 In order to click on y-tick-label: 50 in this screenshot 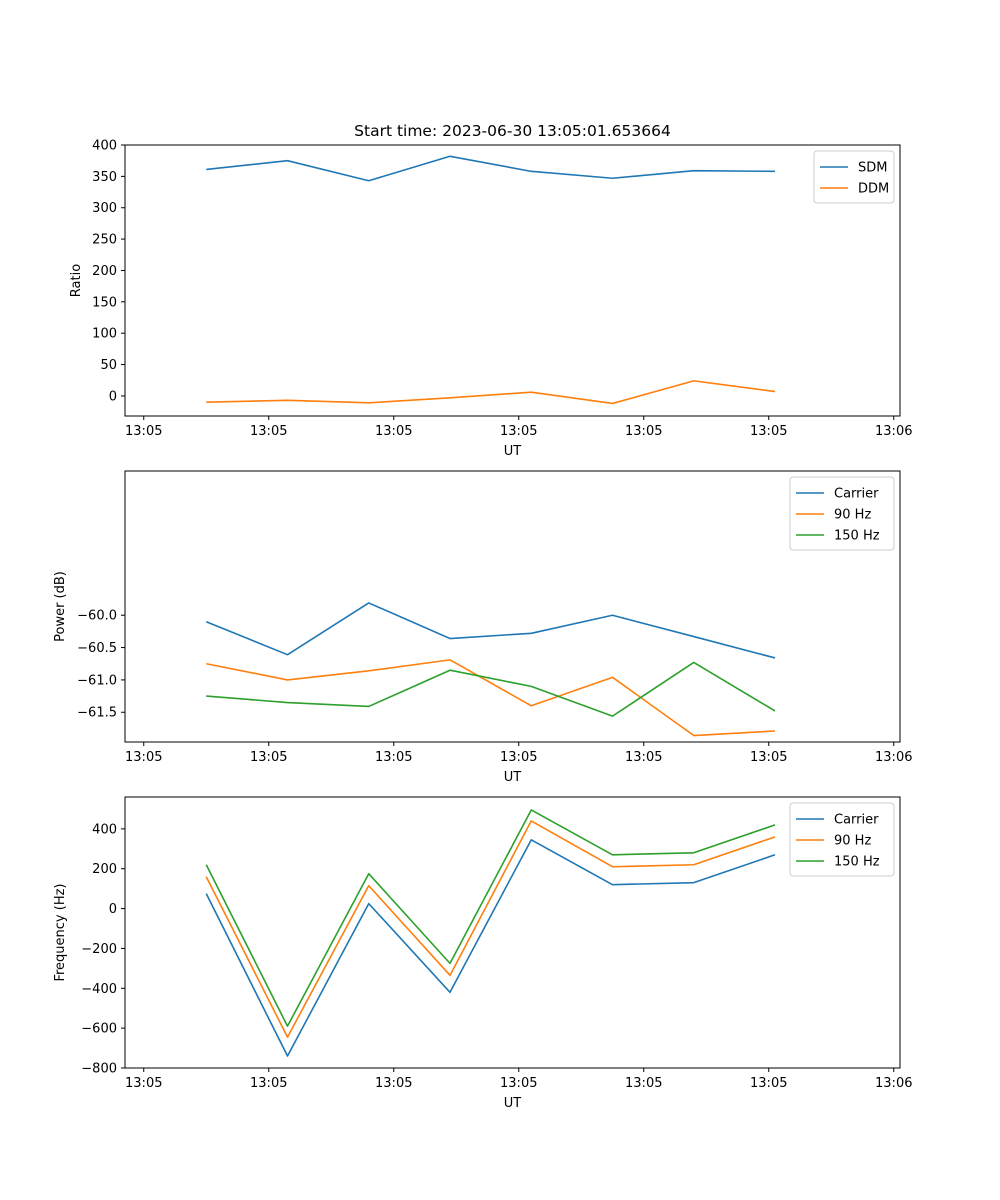, I will do `click(108, 365)`.